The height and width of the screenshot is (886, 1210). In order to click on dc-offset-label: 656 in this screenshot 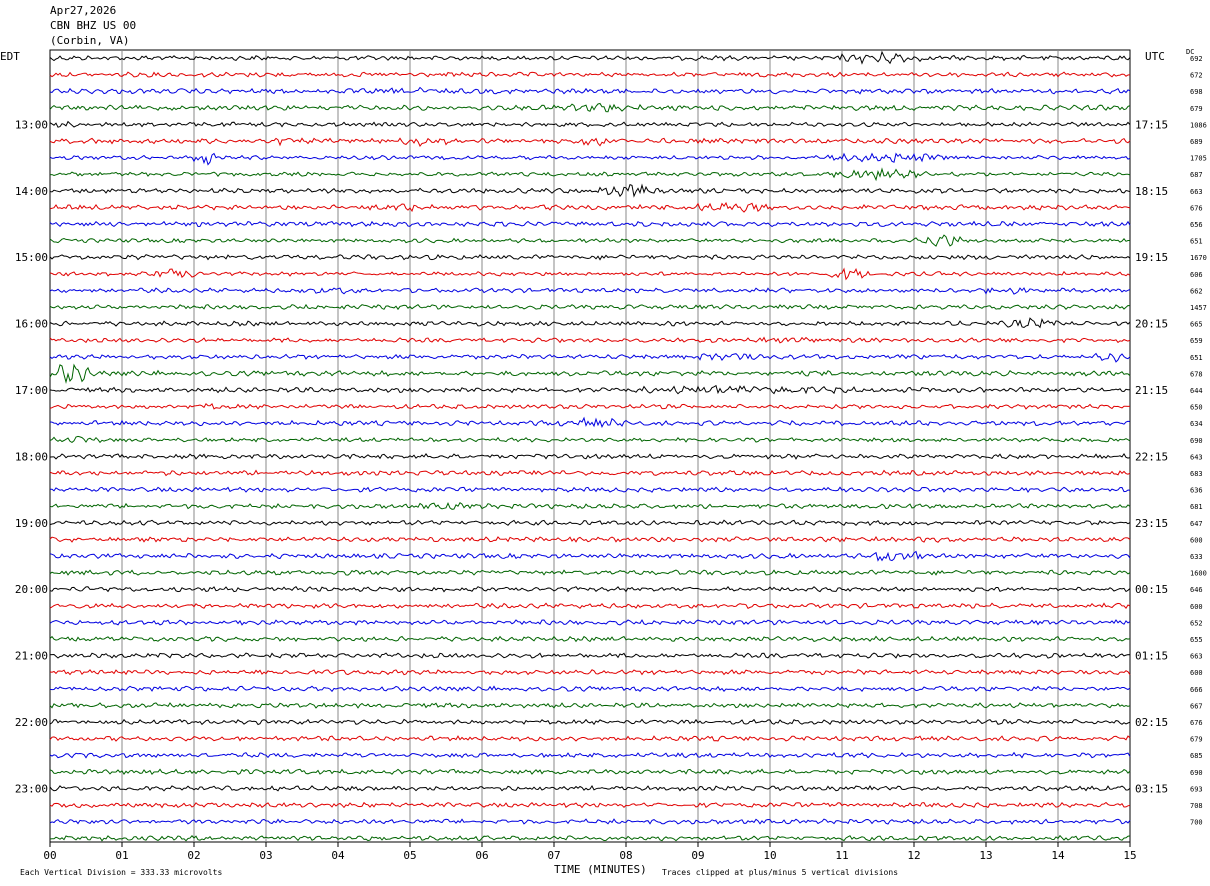, I will do `click(1196, 225)`.